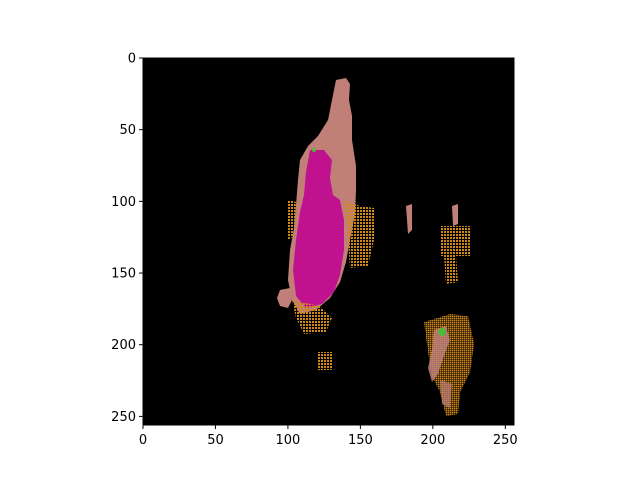 The image size is (640, 480). I want to click on y-tick-label: 150, so click(123, 274).